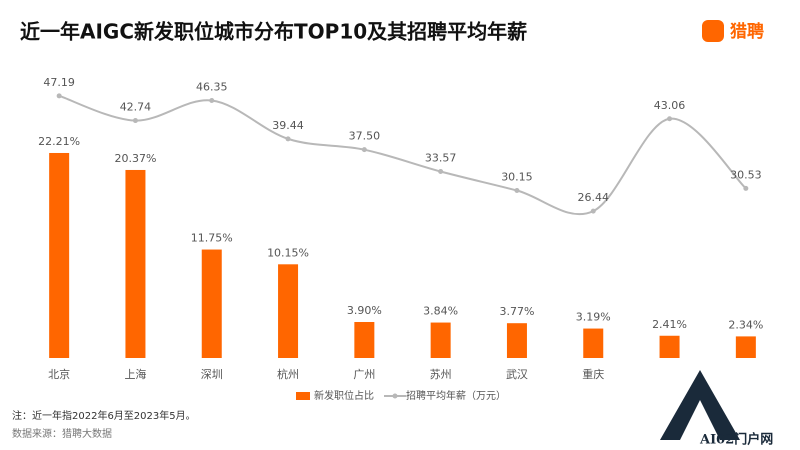  Describe the element at coordinates (441, 158) in the screenshot. I see `data-label: 33.57` at that location.